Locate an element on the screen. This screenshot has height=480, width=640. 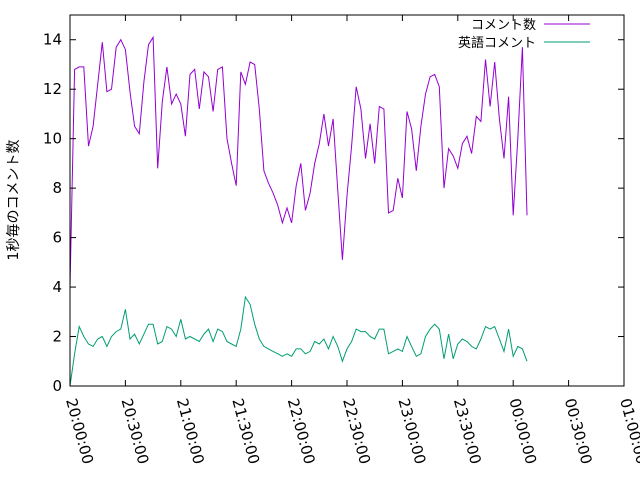
y-tick-label: 12 is located at coordinates (52, 89).